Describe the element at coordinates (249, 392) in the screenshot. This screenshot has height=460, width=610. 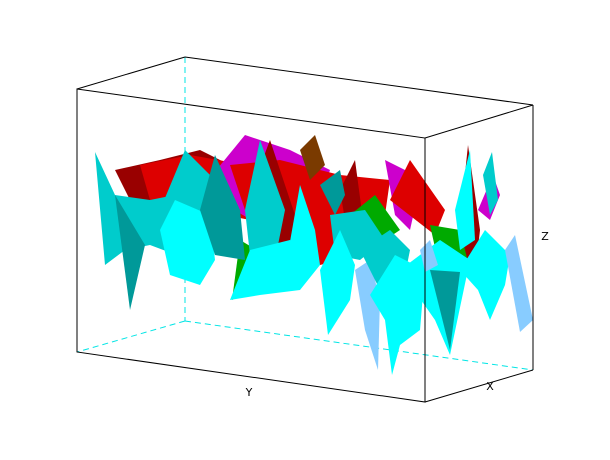
I see `y-axis-label: Y` at that location.